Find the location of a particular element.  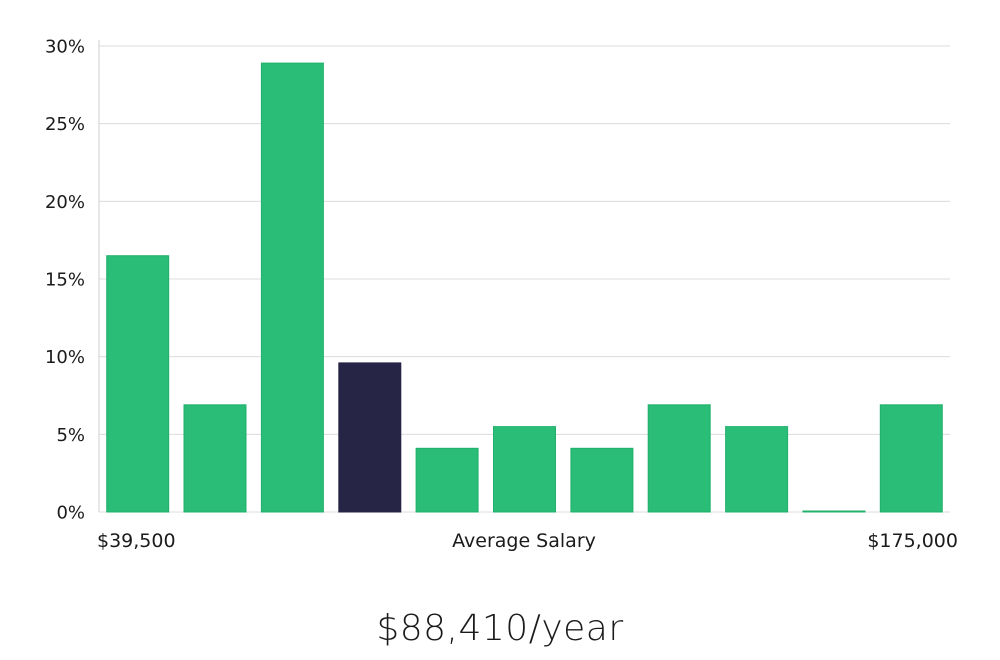

y-tick-label: 15% is located at coordinates (65, 280).